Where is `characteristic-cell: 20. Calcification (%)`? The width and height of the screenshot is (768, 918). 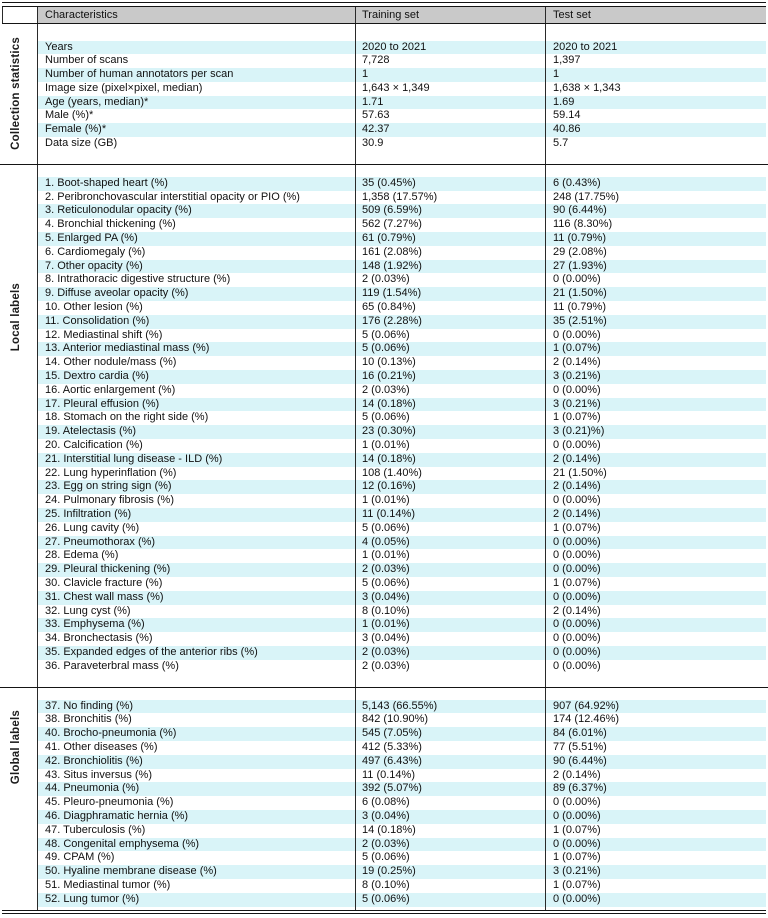
characteristic-cell: 20. Calcification (%) is located at coordinates (196, 446).